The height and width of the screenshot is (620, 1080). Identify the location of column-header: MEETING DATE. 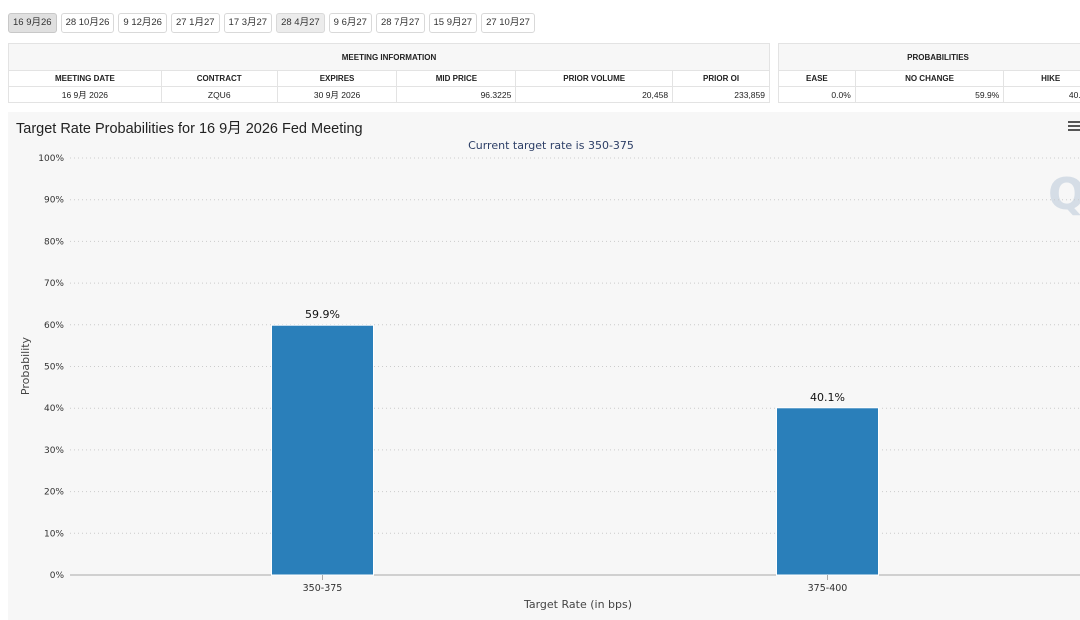
(85, 78).